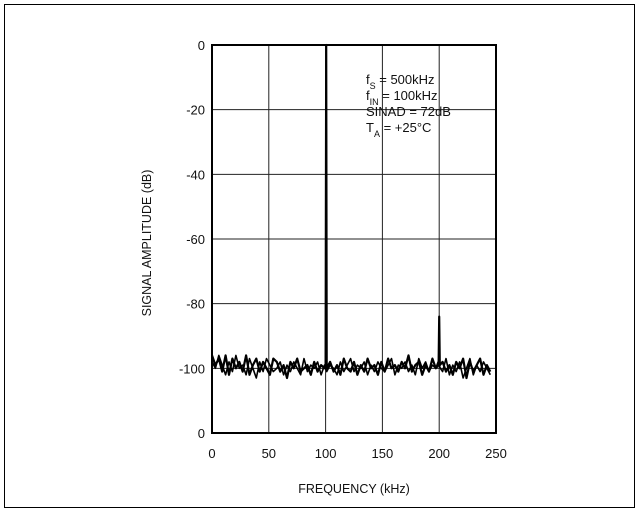 The width and height of the screenshot is (641, 512). Describe the element at coordinates (408, 111) in the screenshot. I see `annotation-line: SINAD = 72dB` at that location.